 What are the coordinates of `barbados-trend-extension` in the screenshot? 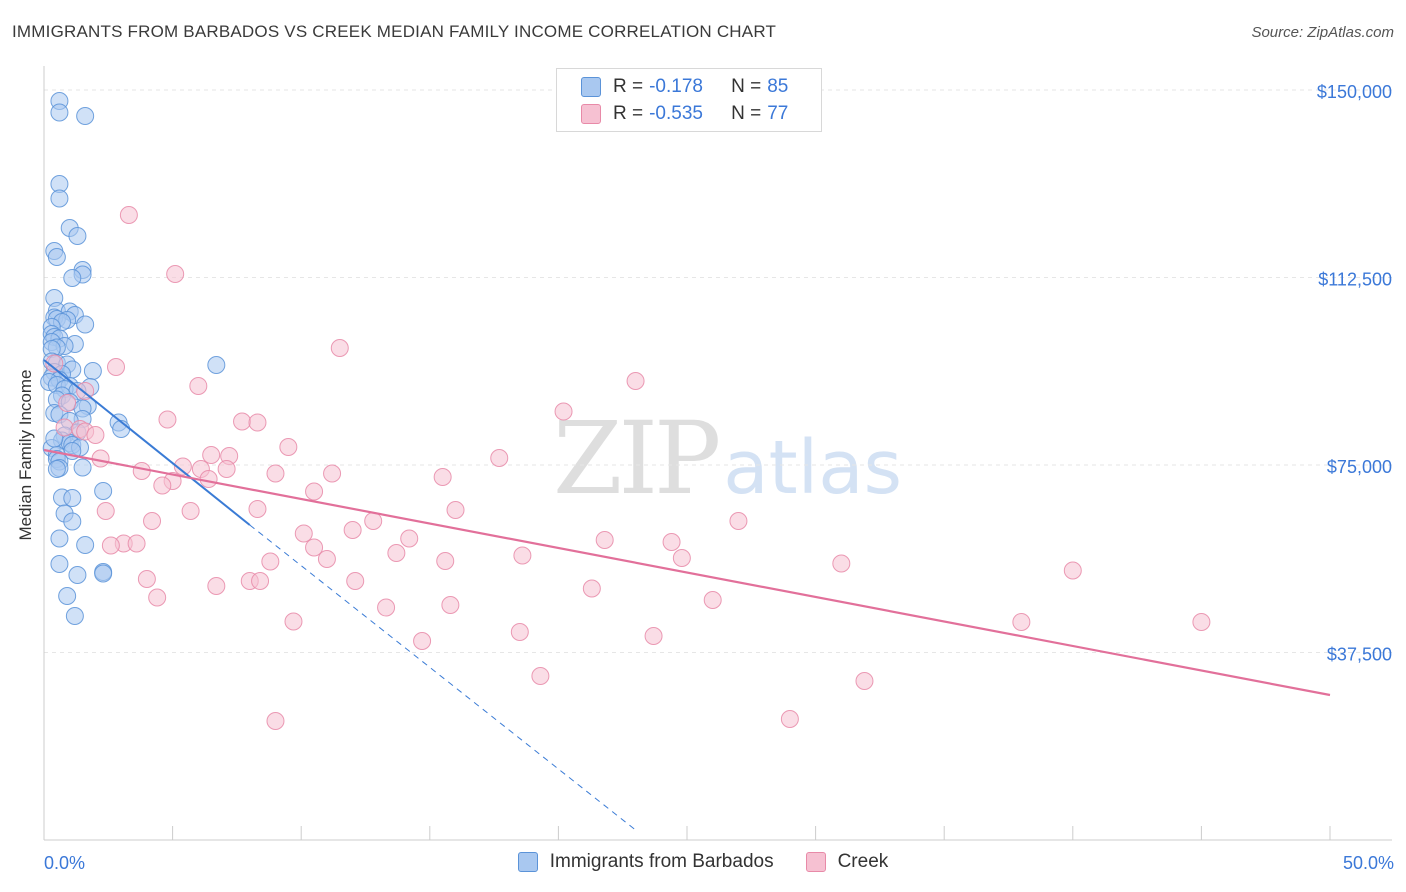 It's located at (442, 677).